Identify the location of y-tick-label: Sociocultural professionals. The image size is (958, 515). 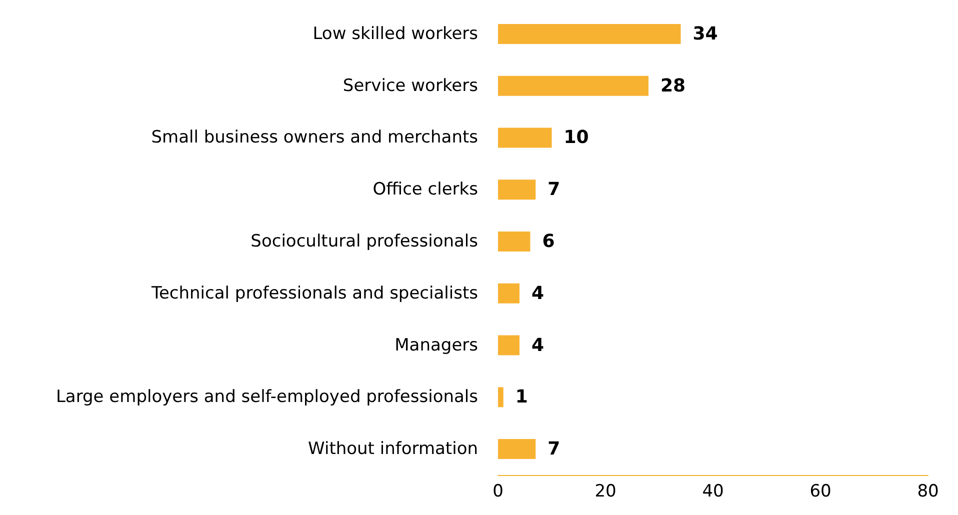
(364, 242).